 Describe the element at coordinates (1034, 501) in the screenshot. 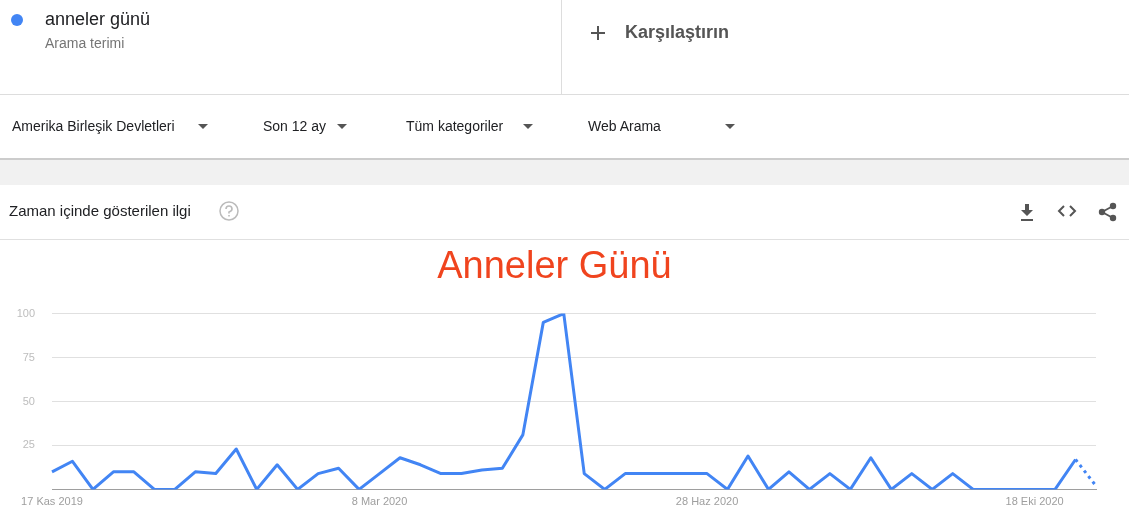

I see `x-tick-label: 18 Eki 2020` at that location.